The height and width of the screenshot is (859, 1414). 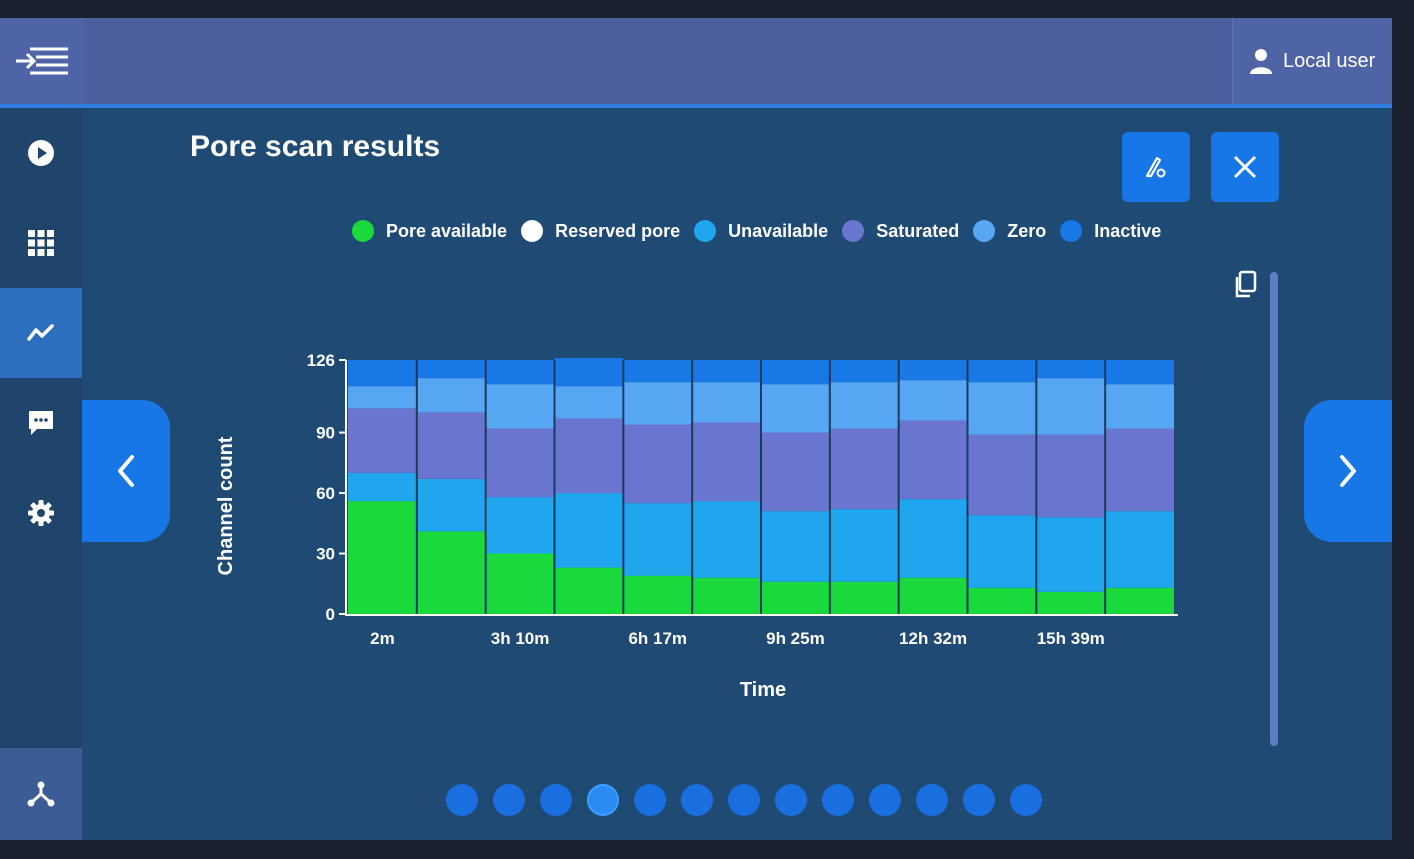 I want to click on legend-item: Inactive, so click(x=1110, y=231).